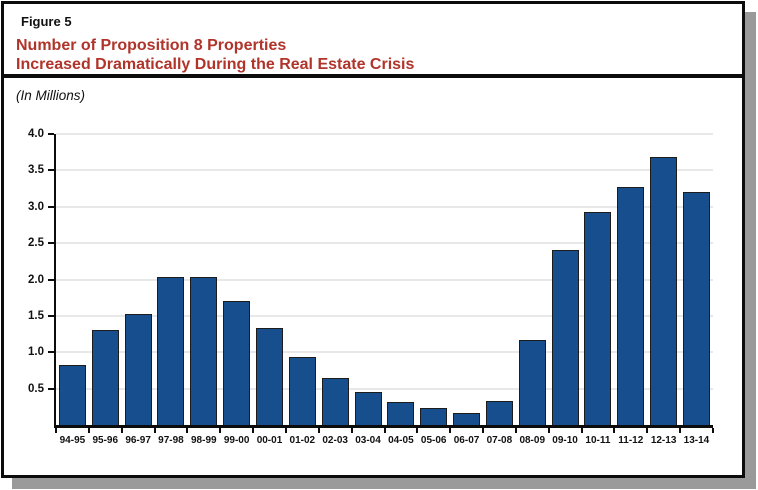 The image size is (758, 490). I want to click on x-axis-label-02-03: 02-03, so click(335, 440).